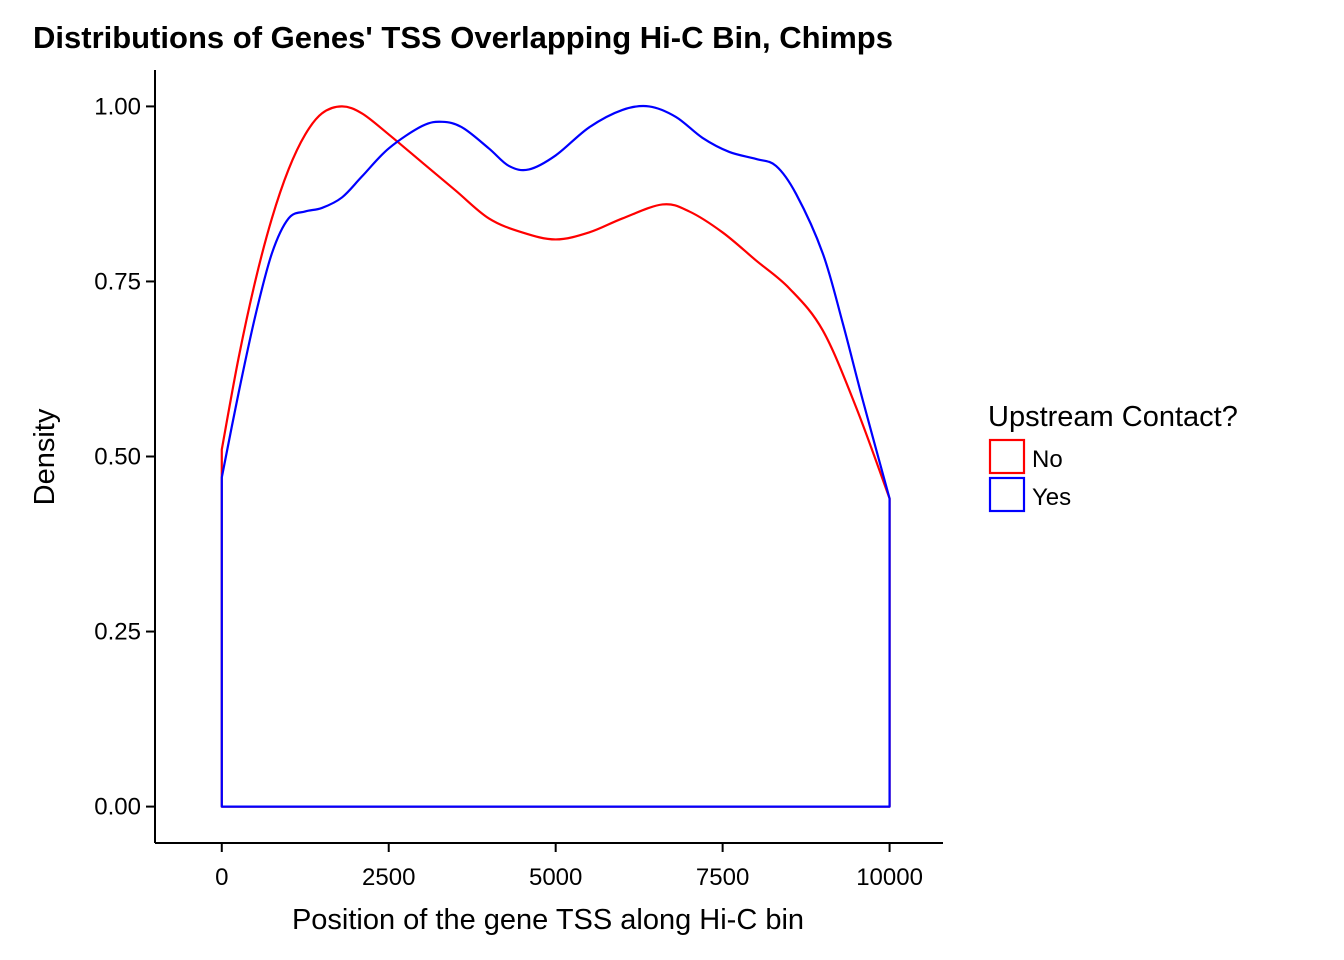 This screenshot has height=960, width=1344. Describe the element at coordinates (117, 281) in the screenshot. I see `y-tick-label: 0.75` at that location.